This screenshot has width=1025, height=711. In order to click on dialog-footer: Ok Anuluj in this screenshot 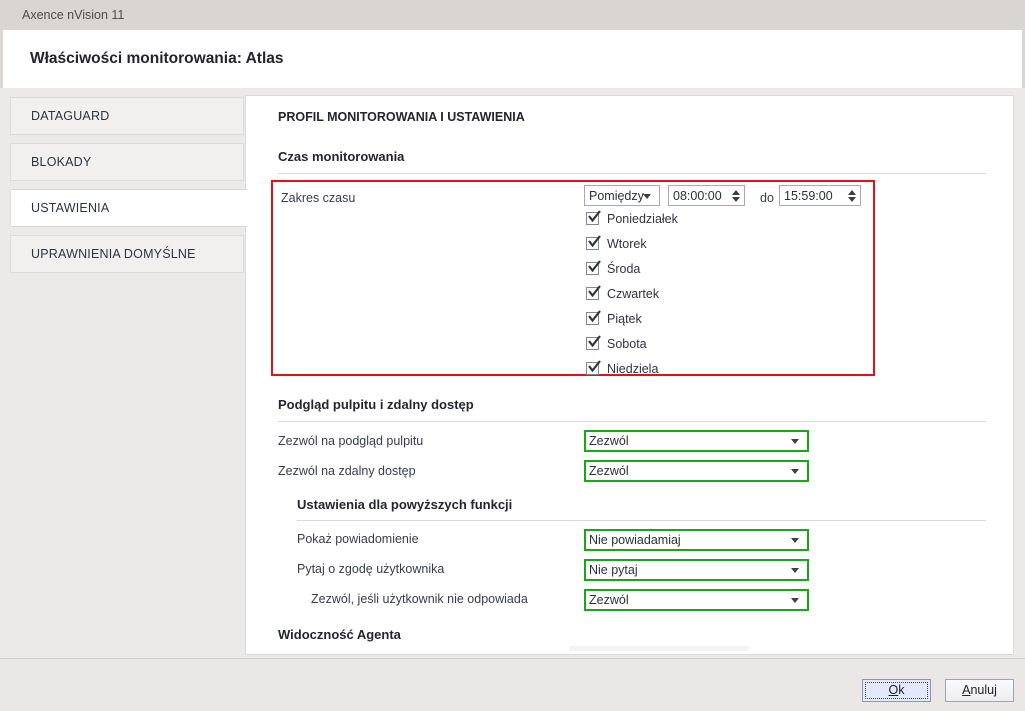, I will do `click(512, 684)`.